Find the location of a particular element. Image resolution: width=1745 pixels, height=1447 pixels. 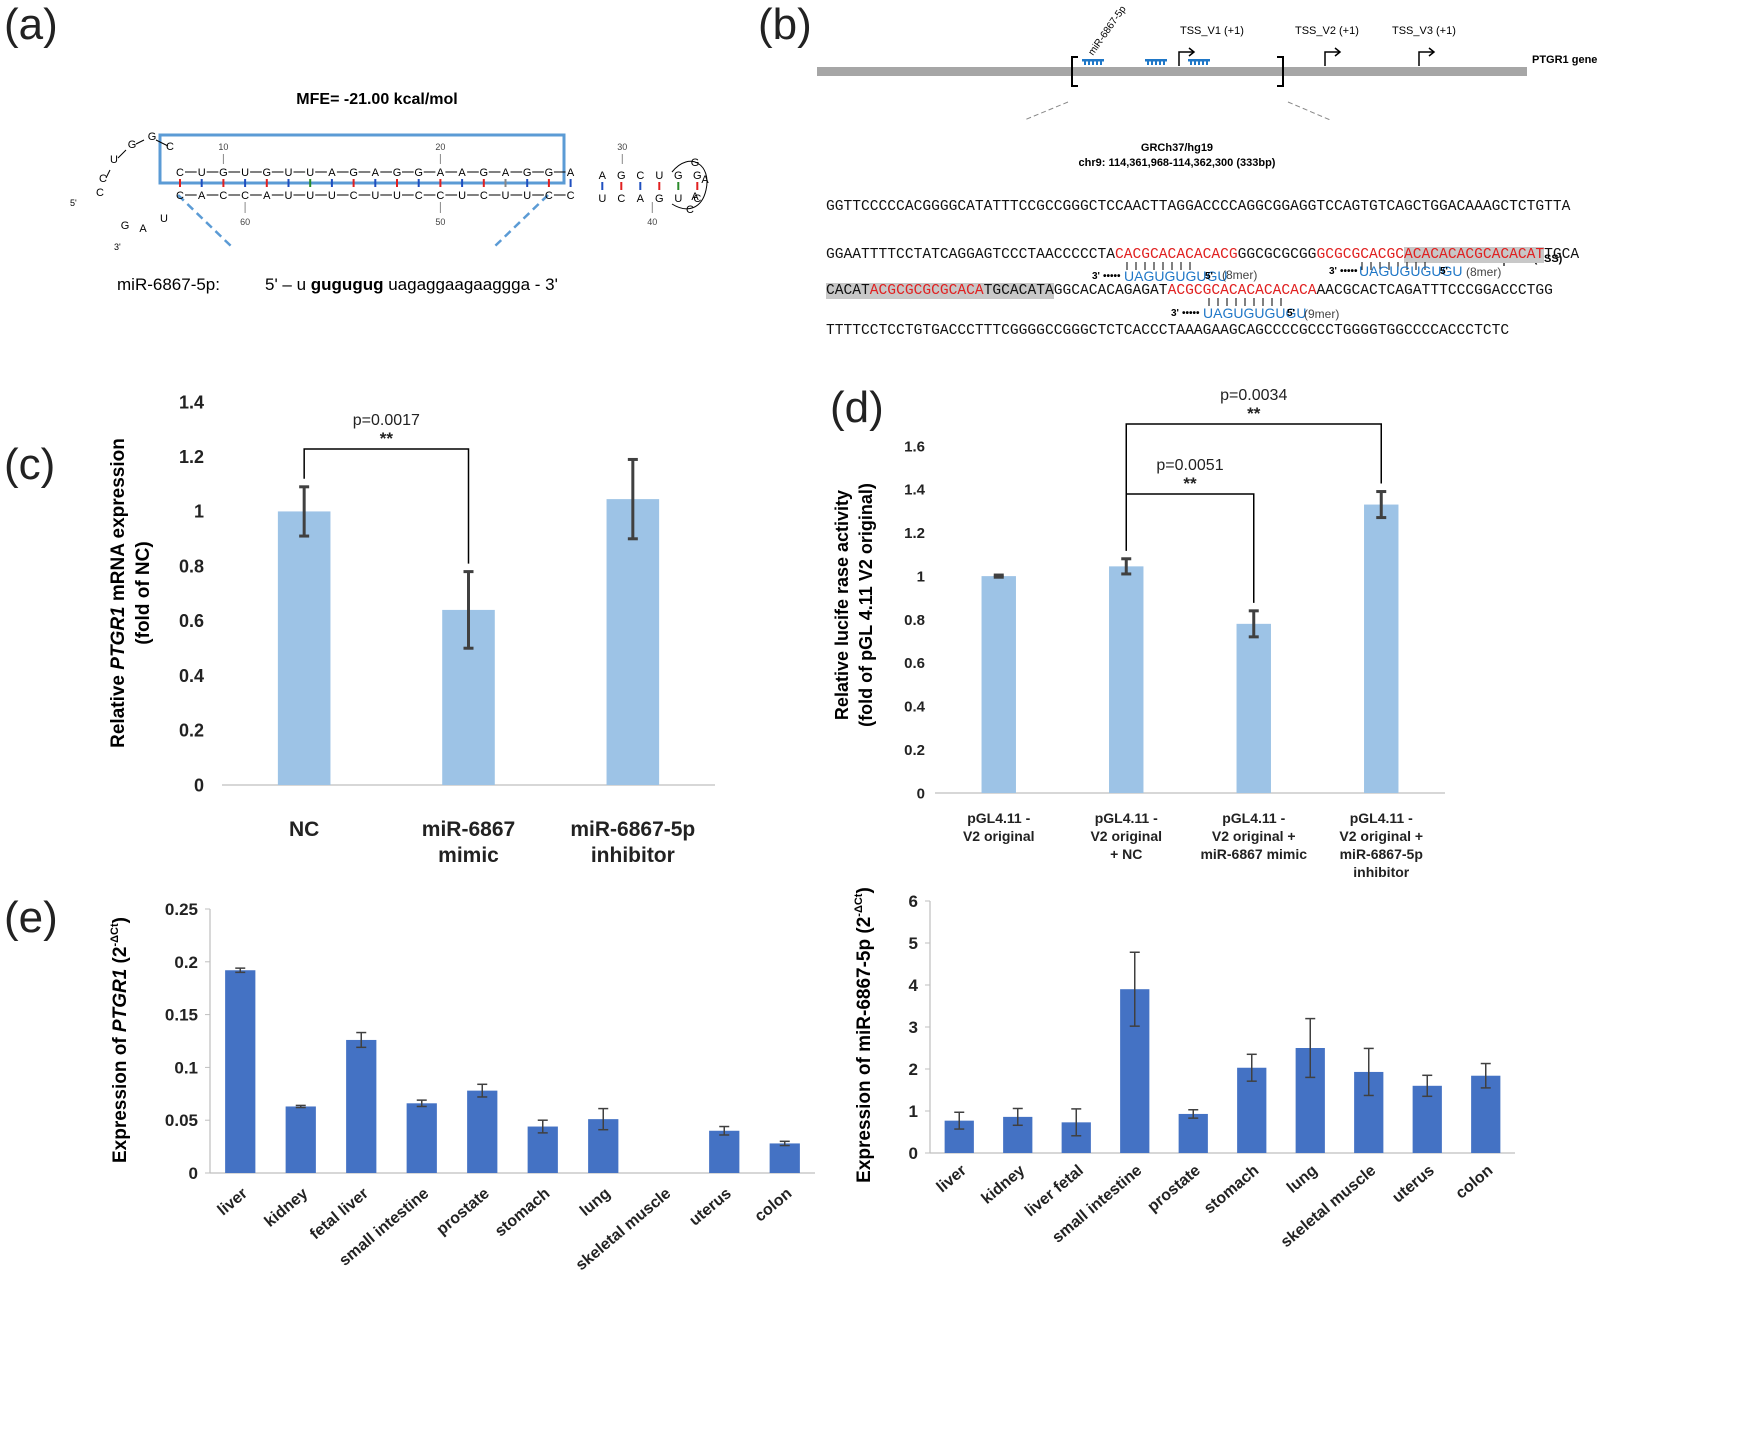

y-tick-label: 1.6 is located at coordinates (914, 446).